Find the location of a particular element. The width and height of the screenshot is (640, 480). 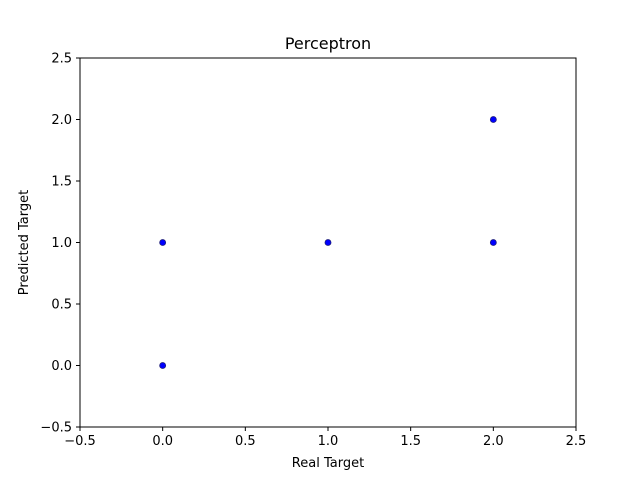

y-axis-ticks: −0.5 0.0 0.5 1.0 1.5 2.0 2.5 is located at coordinates (60, 244).